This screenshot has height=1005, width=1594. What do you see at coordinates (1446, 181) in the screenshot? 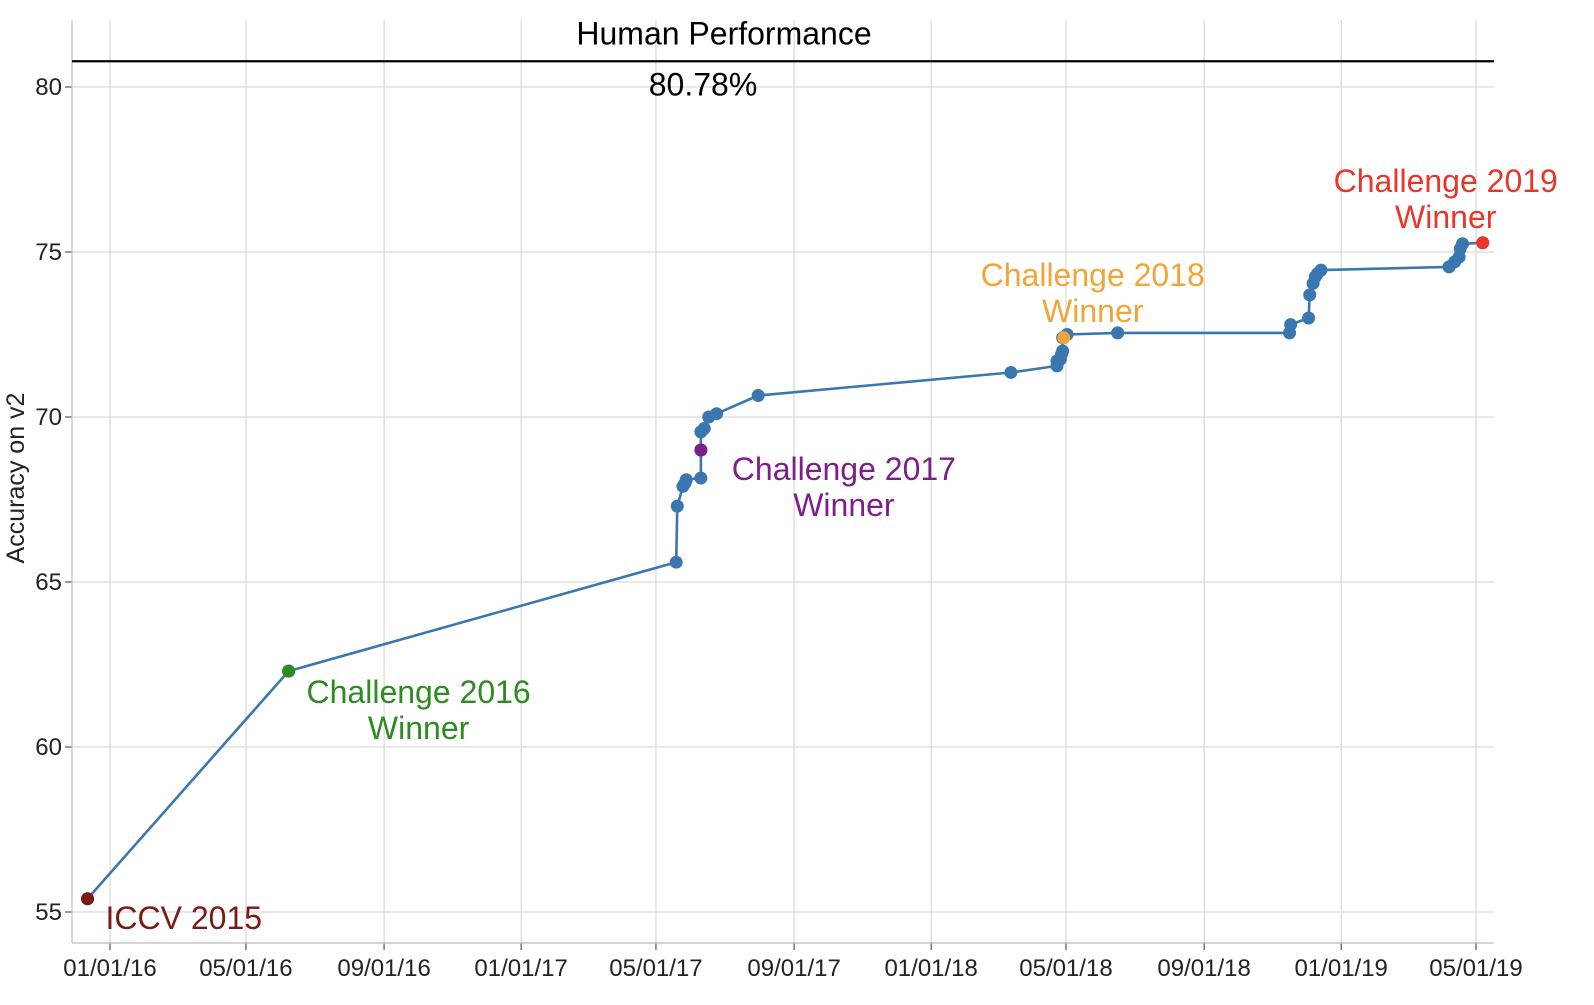
I see `annotation-line: Challenge 2019` at bounding box center [1446, 181].